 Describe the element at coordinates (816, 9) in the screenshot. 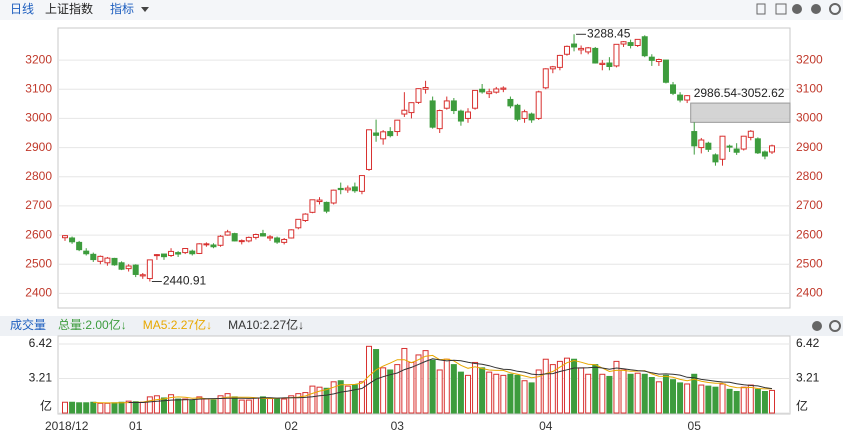

I see `zoom-out-icon` at that location.